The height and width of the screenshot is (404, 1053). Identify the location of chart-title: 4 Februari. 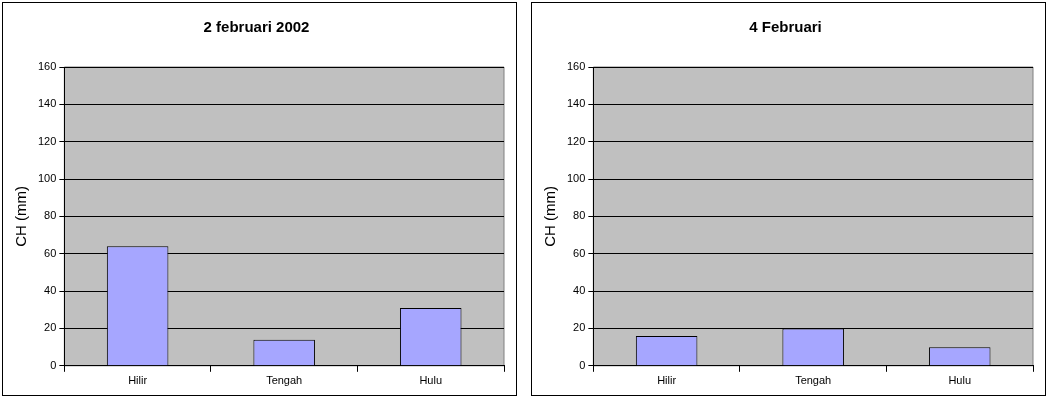
(785, 27).